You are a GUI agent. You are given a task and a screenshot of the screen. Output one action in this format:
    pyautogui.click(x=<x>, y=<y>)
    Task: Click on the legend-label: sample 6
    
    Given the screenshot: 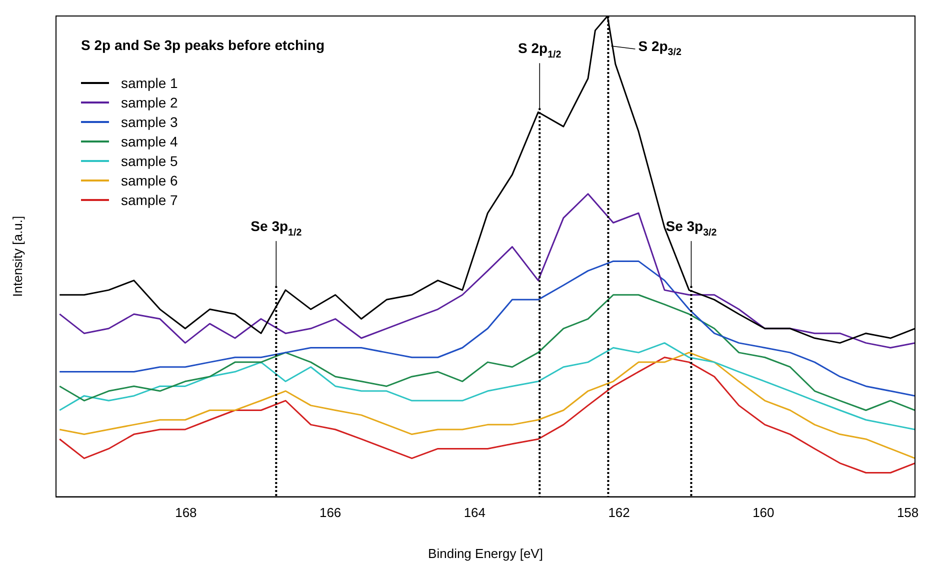 What is the action you would take?
    pyautogui.click(x=149, y=180)
    